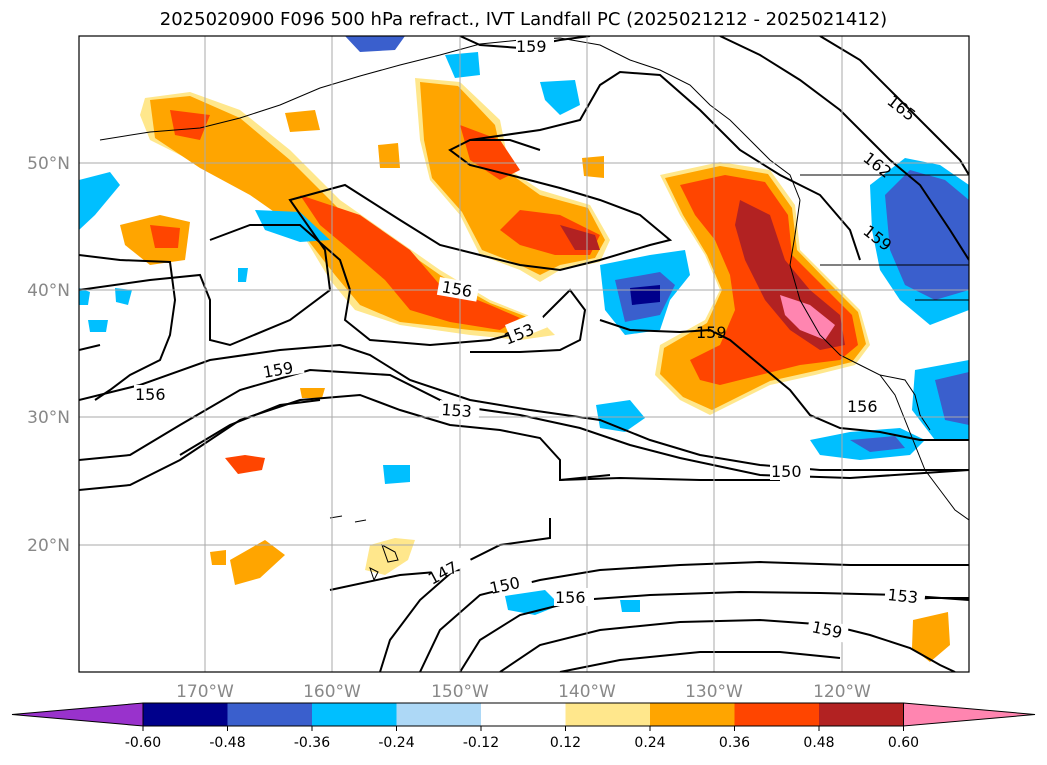 The image size is (1047, 765). I want to click on baja-coast, so click(905, 402).